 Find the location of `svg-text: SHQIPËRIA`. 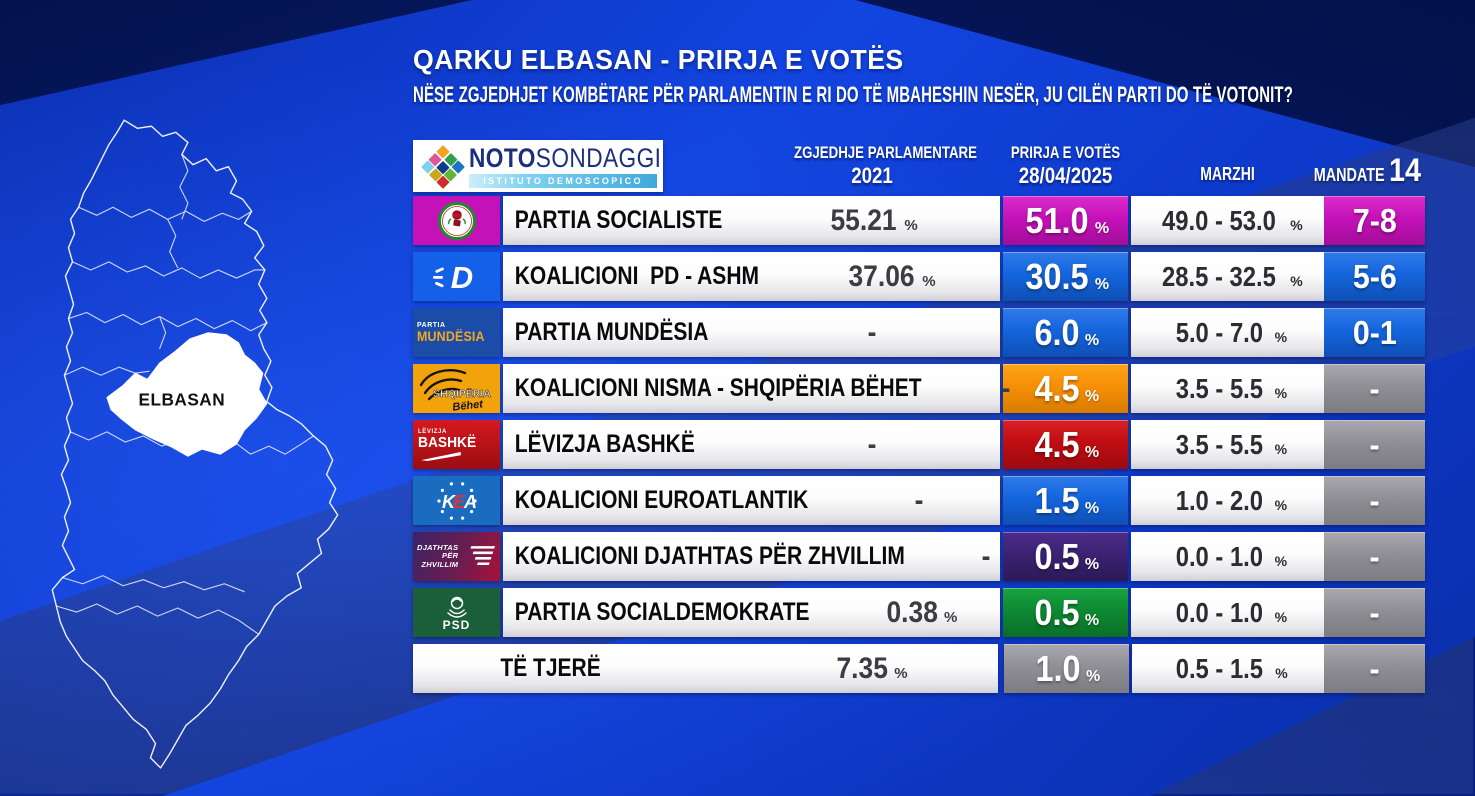

svg-text: SHQIPËRIA is located at coordinates (462, 393).